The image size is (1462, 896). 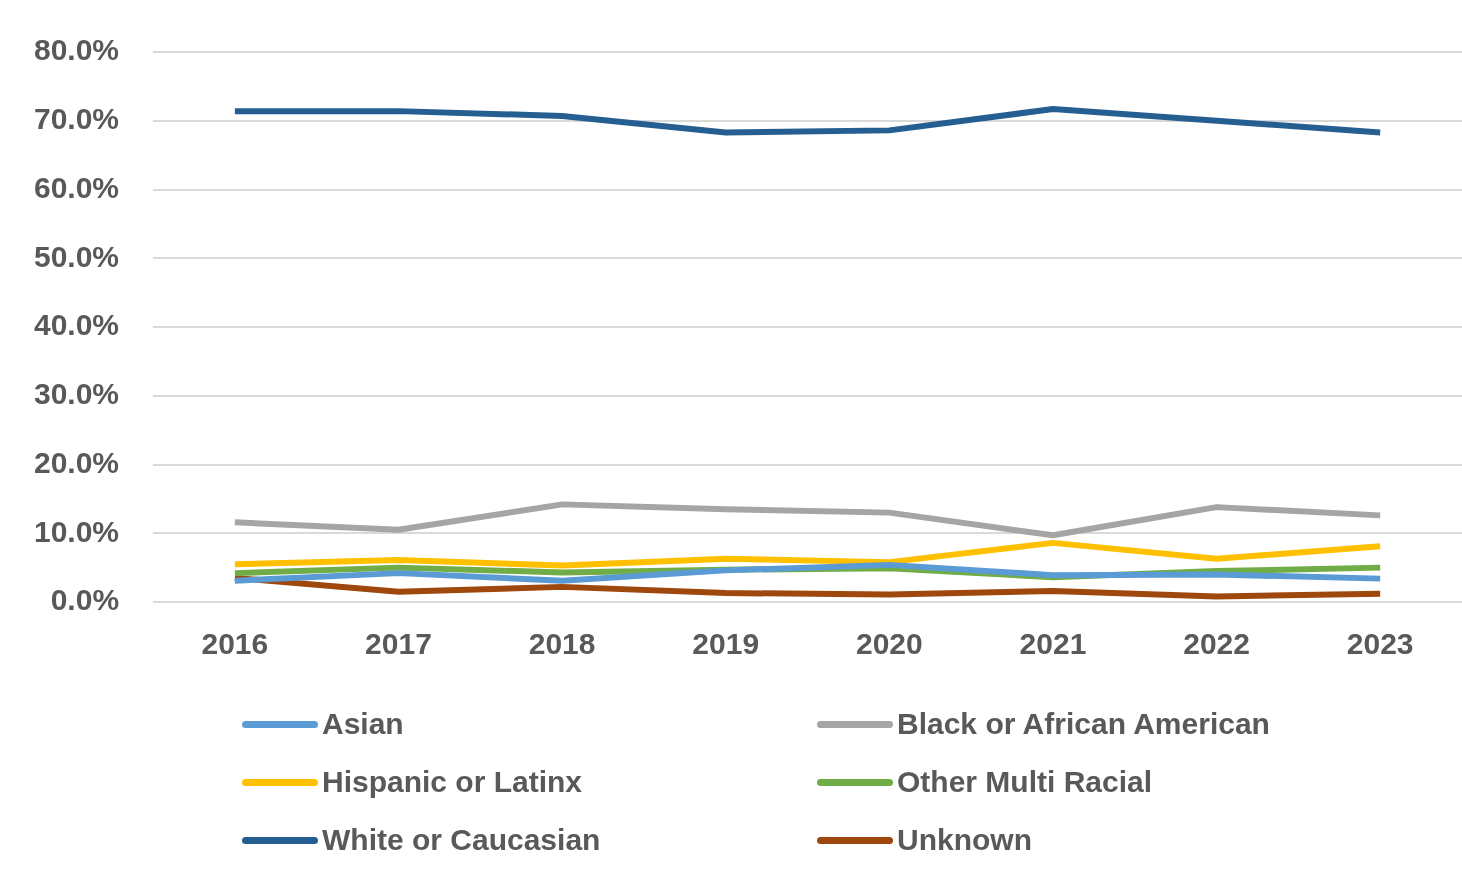 What do you see at coordinates (1380, 644) in the screenshot?
I see `x-tick-label: 2023` at bounding box center [1380, 644].